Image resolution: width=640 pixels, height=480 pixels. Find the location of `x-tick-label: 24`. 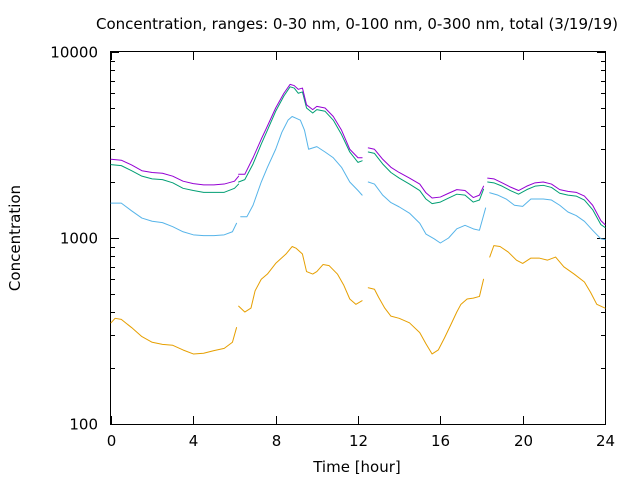

x-tick-label: 24 is located at coordinates (605, 441).